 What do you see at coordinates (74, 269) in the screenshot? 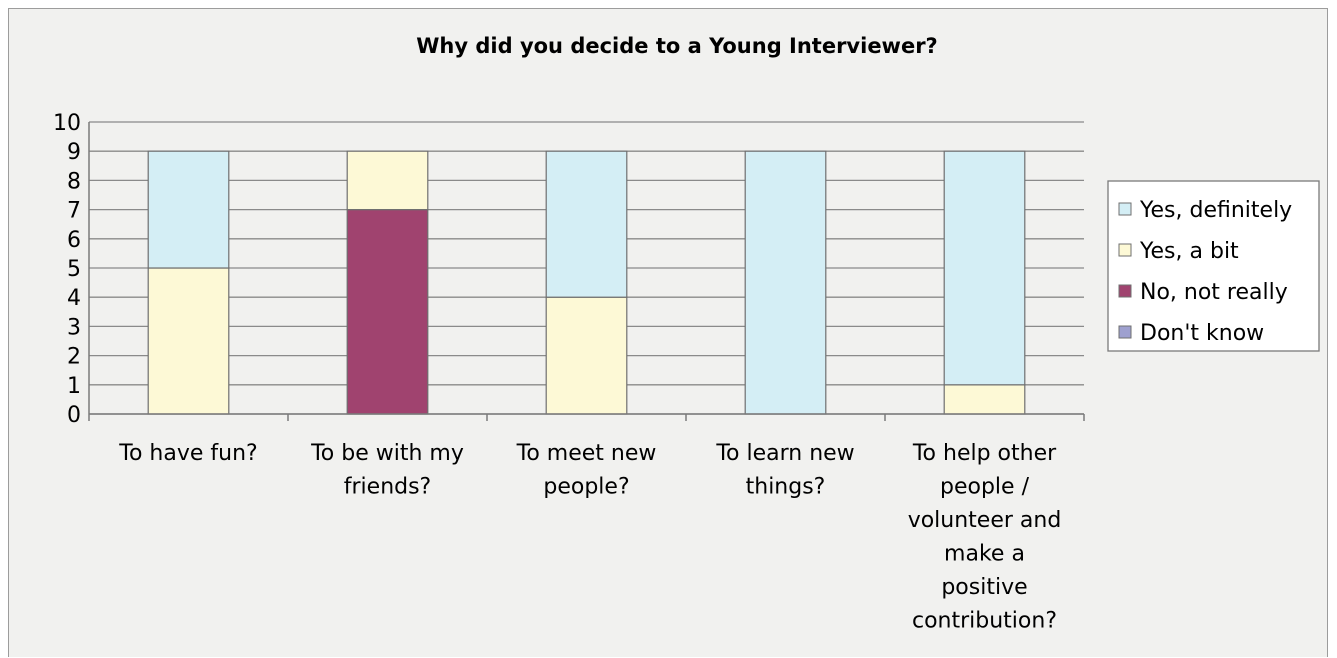
I see `y-tick-label: 5` at bounding box center [74, 269].